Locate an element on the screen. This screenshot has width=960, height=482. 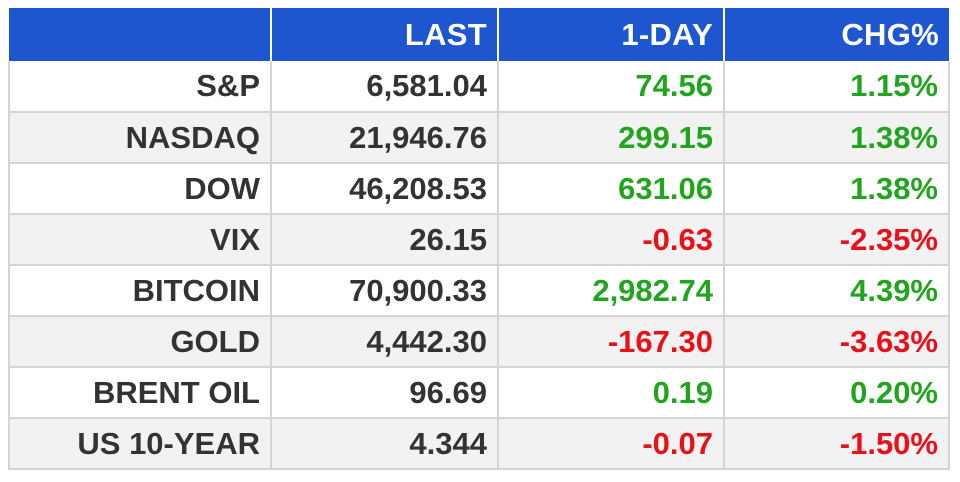
row-last: 4.344 is located at coordinates (385, 444).